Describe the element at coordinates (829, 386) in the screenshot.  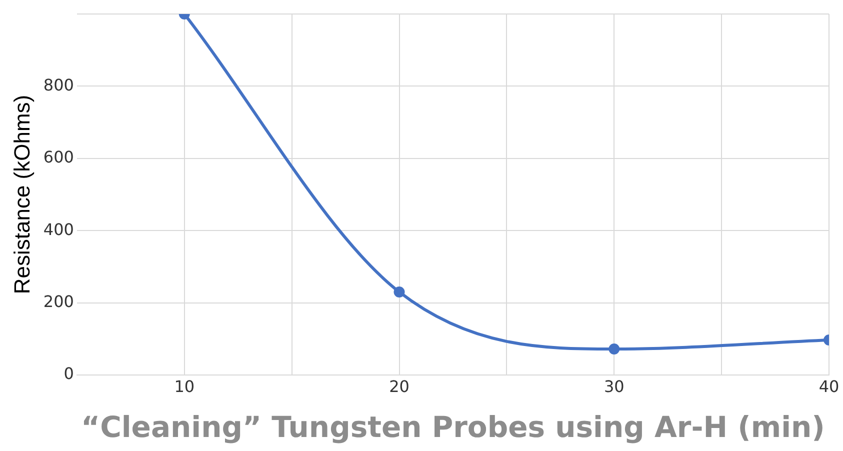
I see `x-tick-label: 40` at that location.